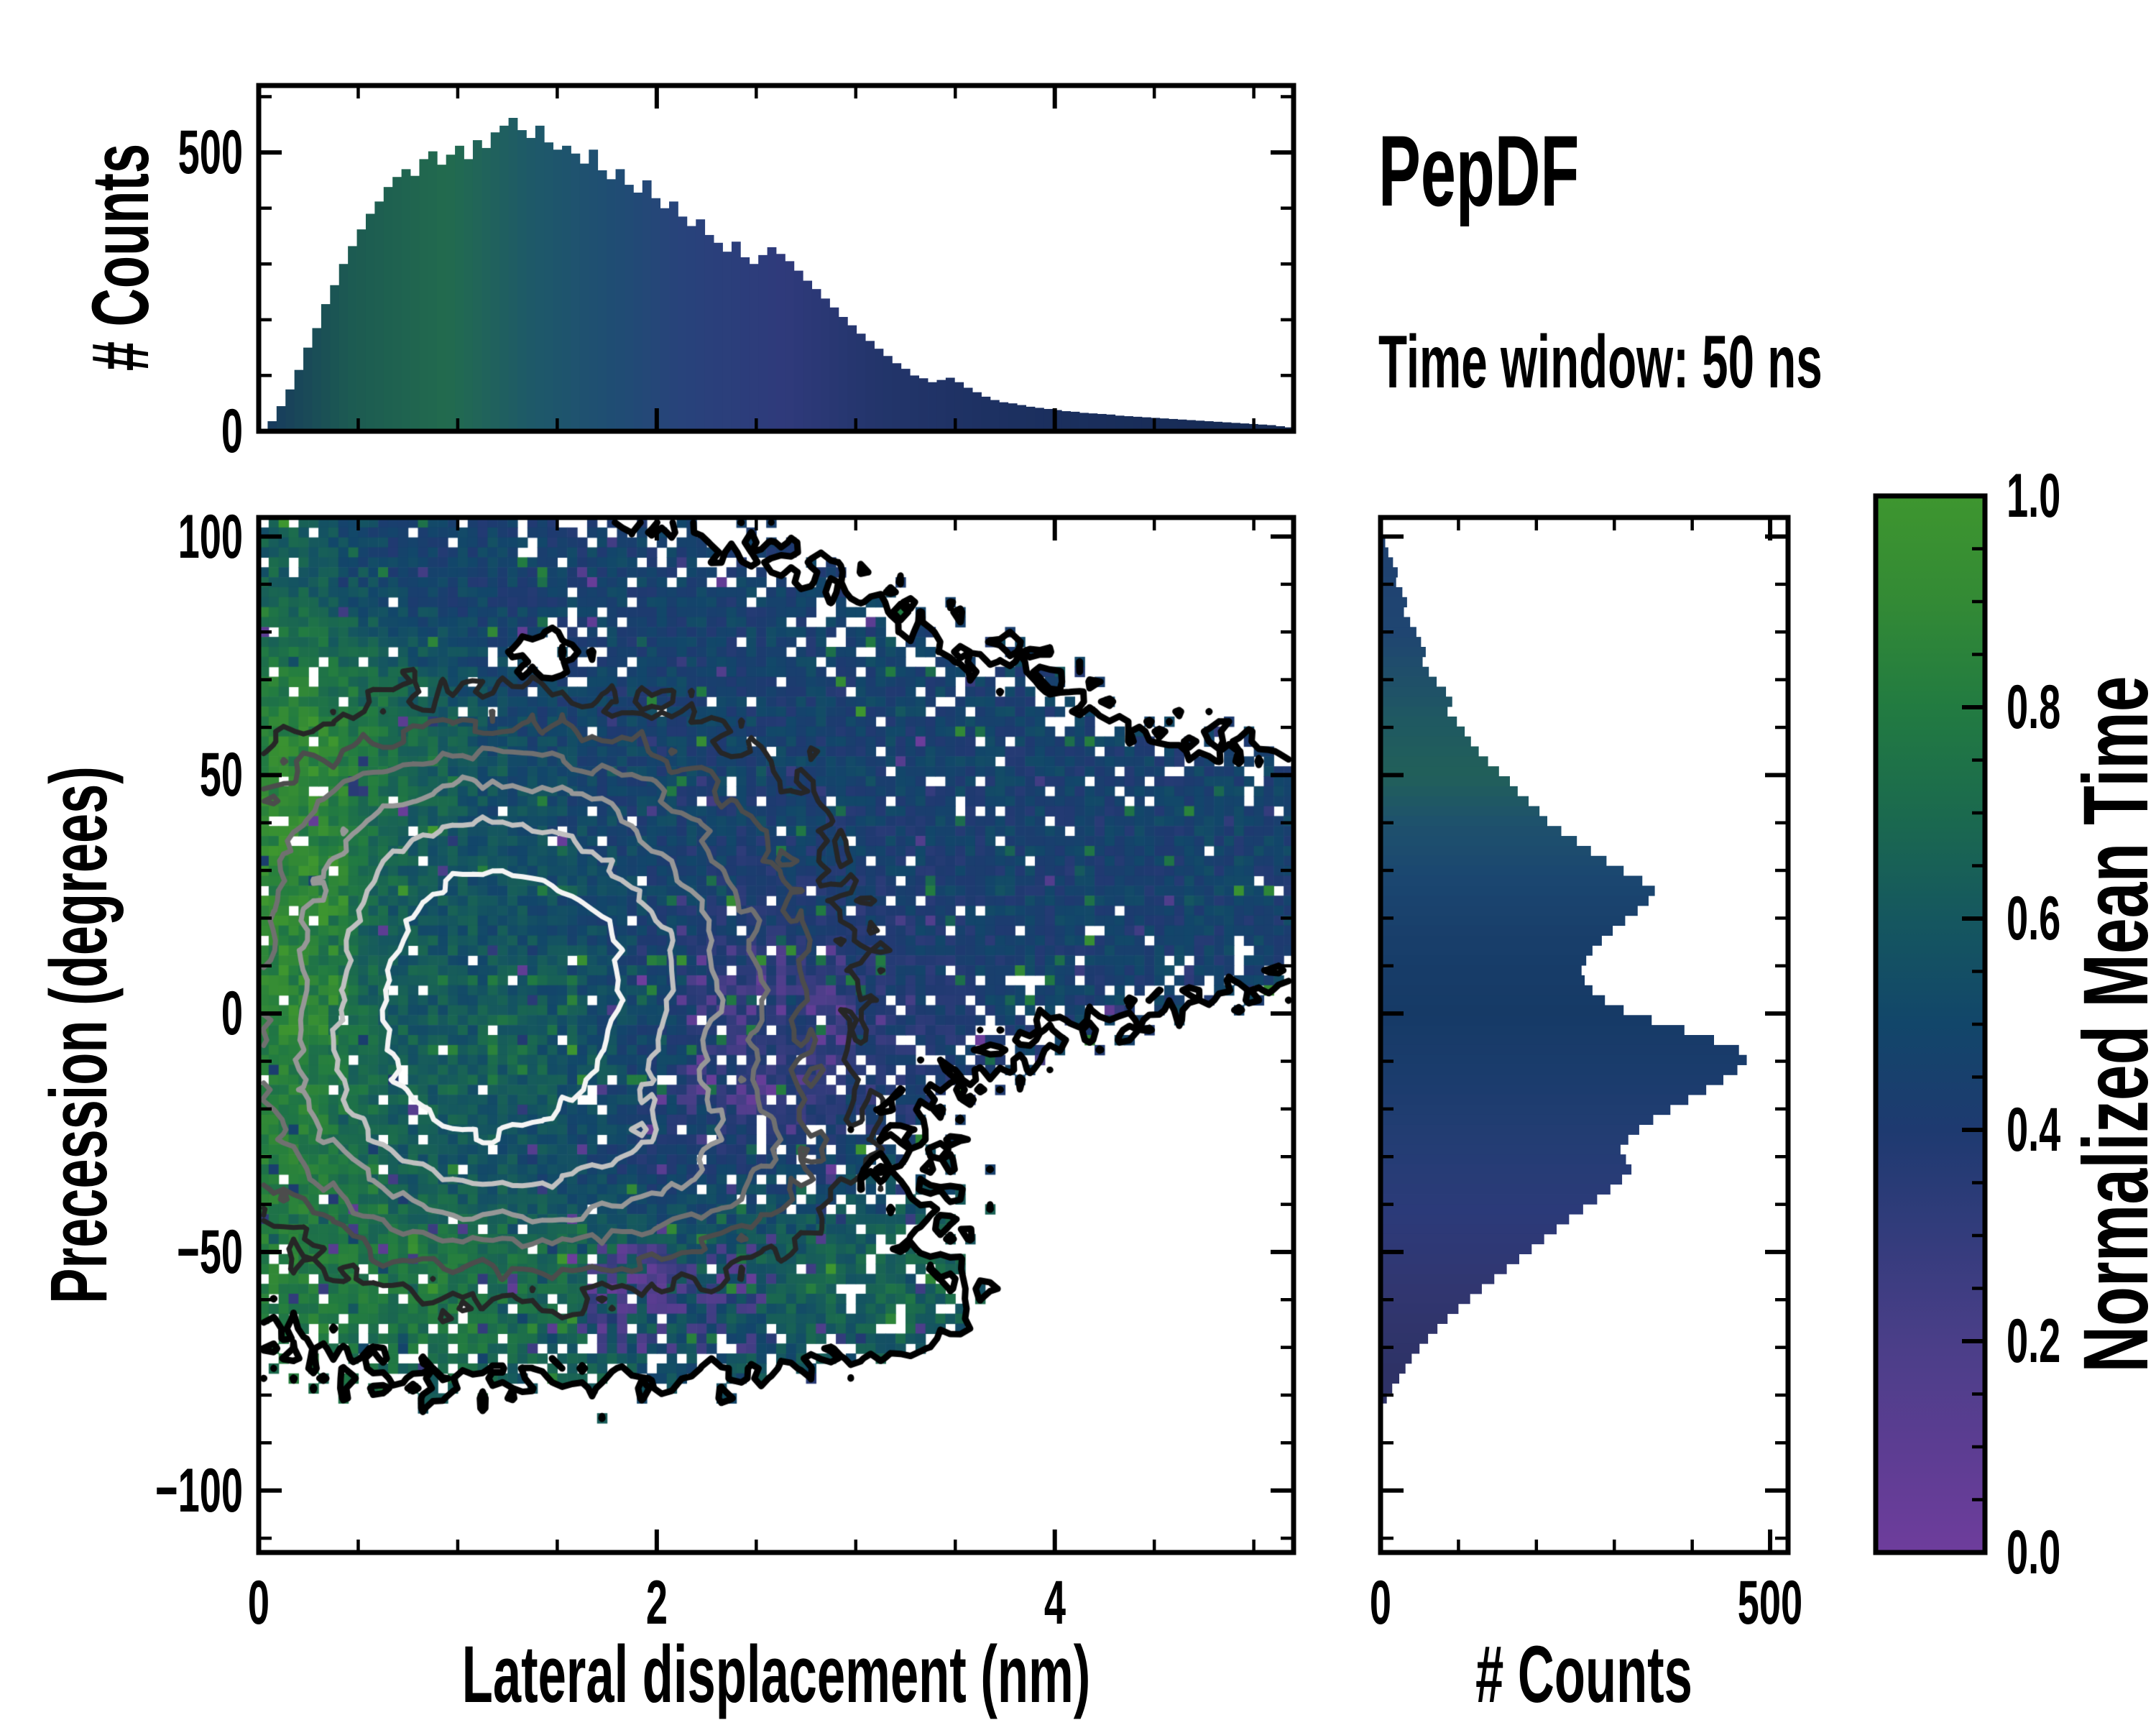 The image size is (2156, 1725). Describe the element at coordinates (1564, 975) in the screenshot. I see `right-histogram-bars` at that location.